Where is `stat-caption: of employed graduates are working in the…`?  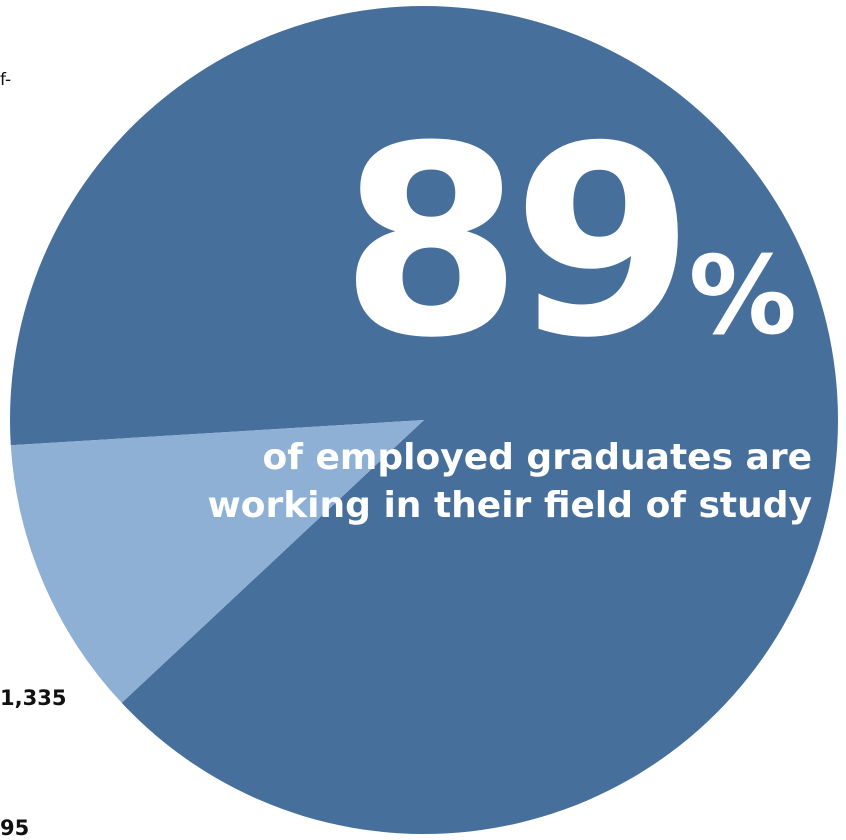
stat-caption: of employed graduates are working in the… is located at coordinates (509, 482).